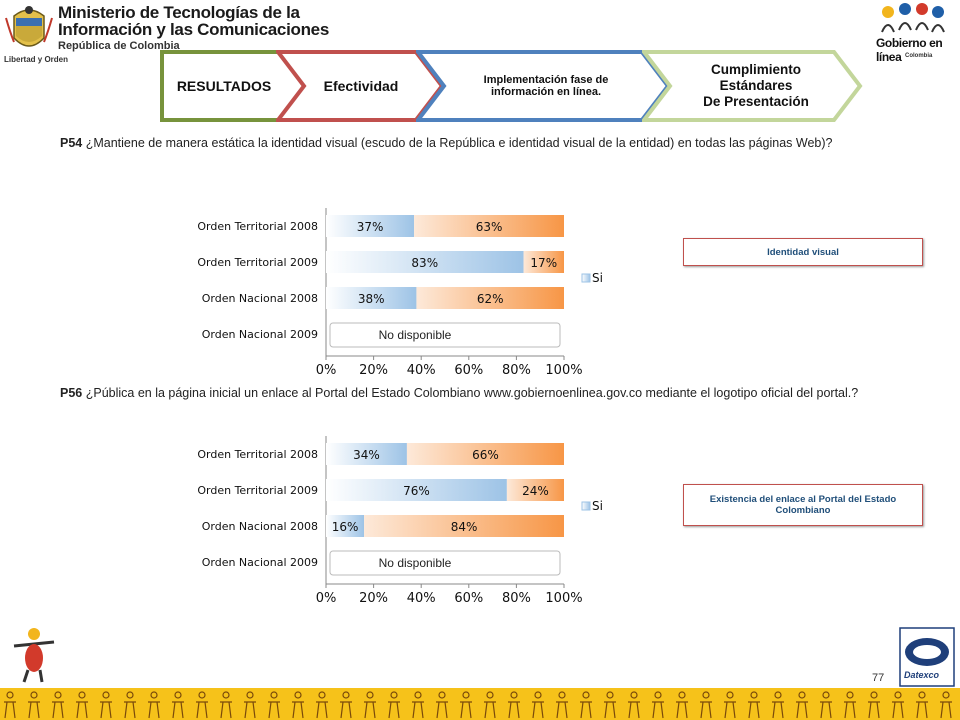  What do you see at coordinates (416, 491) in the screenshot?
I see `data-label-si: 76%` at bounding box center [416, 491].